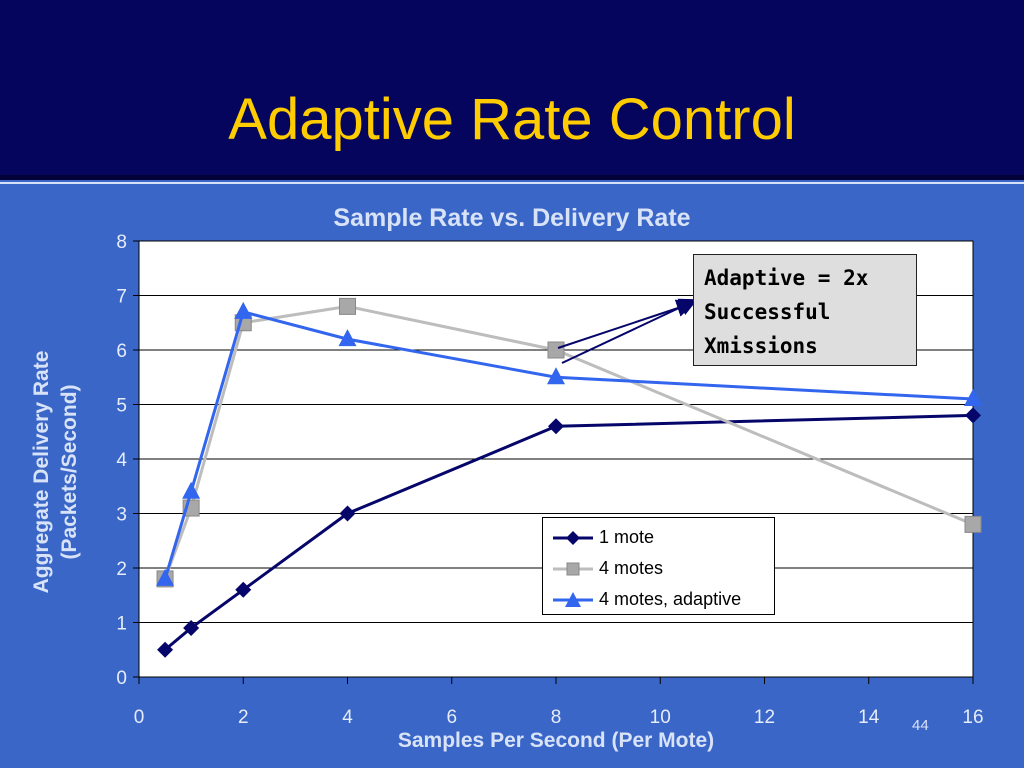 The width and height of the screenshot is (1024, 768). I want to click on legend-item-4-motes-adaptive: 4 motes, adaptive, so click(658, 599).